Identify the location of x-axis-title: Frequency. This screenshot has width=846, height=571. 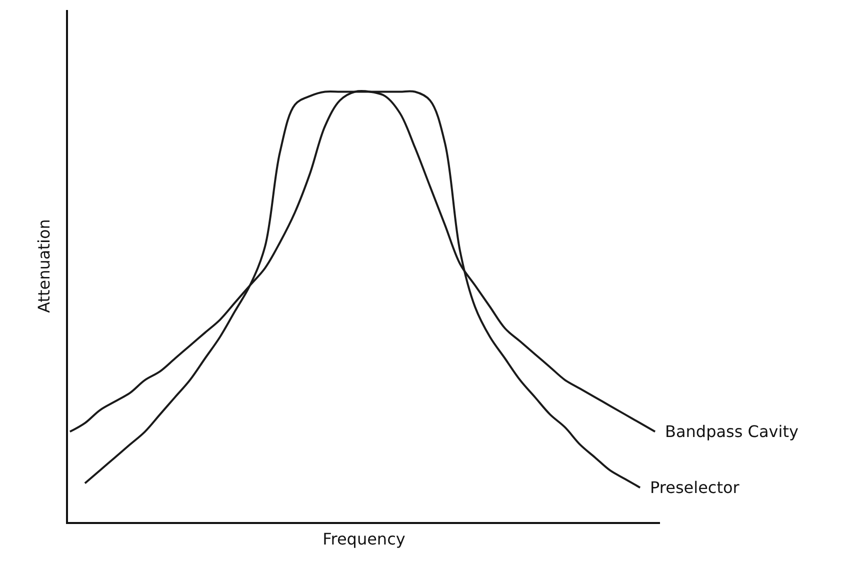
(364, 539).